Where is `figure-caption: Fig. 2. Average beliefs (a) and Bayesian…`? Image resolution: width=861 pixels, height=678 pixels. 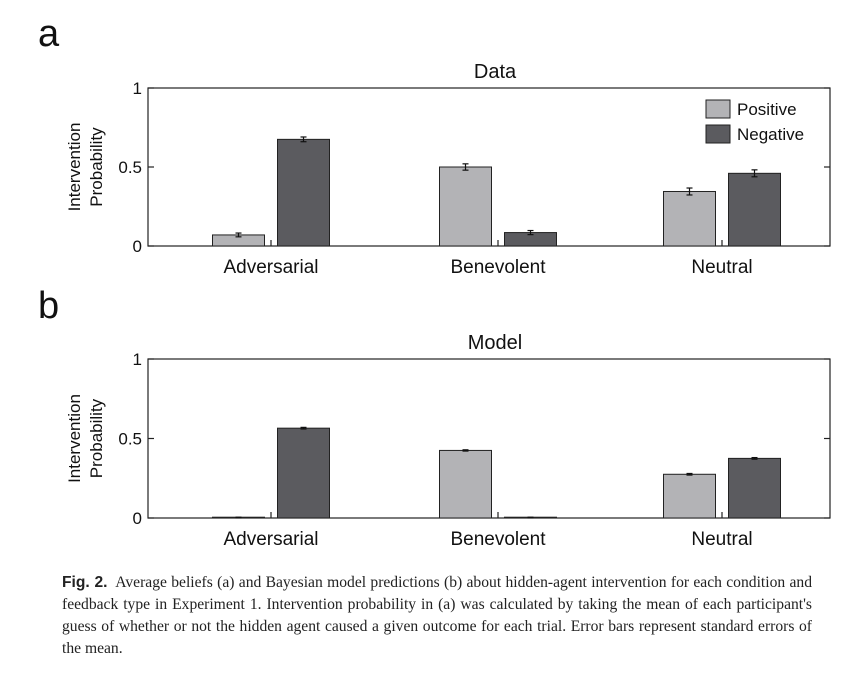 figure-caption: Fig. 2. Average beliefs (a) and Bayesian… is located at coordinates (437, 616).